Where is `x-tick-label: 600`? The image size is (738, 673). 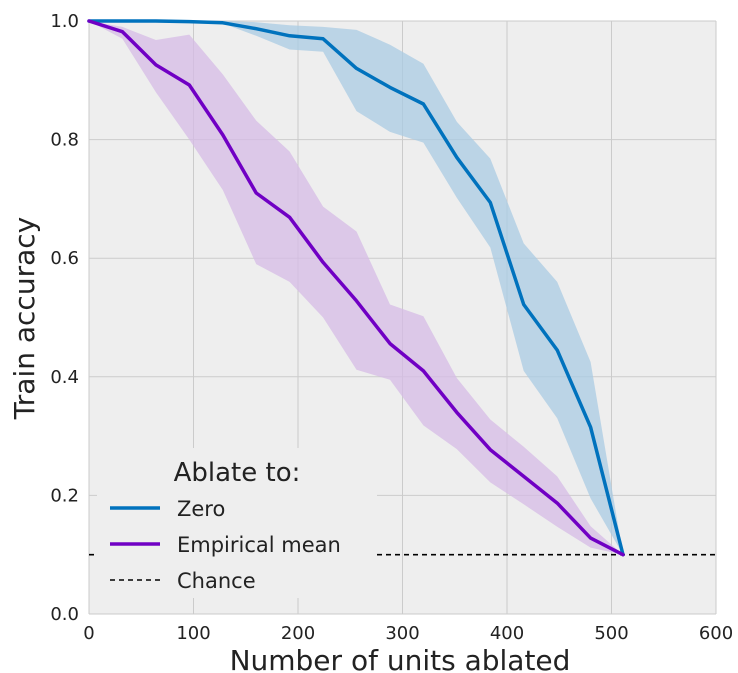 x-tick-label: 600 is located at coordinates (716, 633).